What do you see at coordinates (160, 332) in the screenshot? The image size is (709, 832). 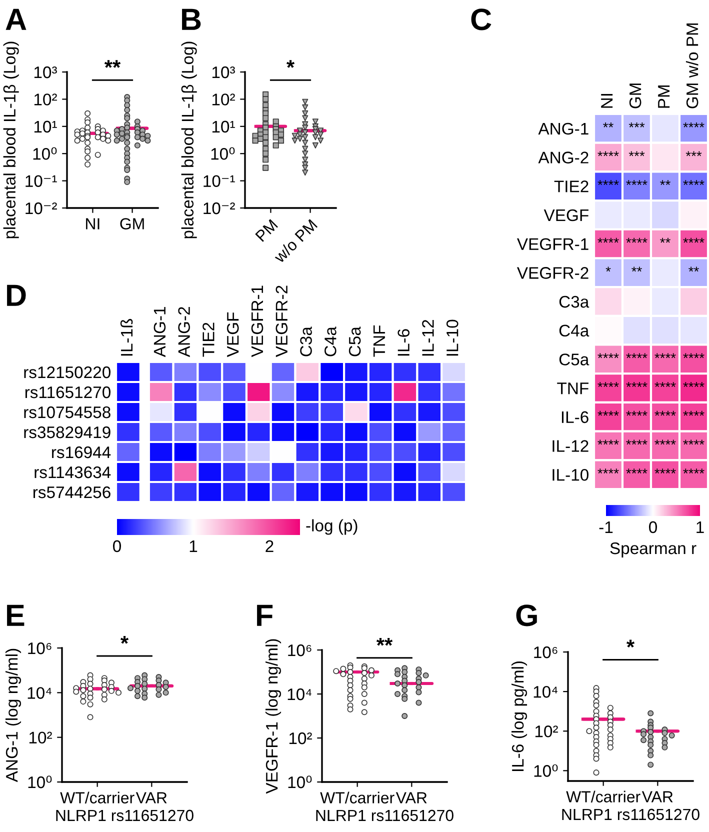 I see `x-tick-label: ANG-1` at bounding box center [160, 332].